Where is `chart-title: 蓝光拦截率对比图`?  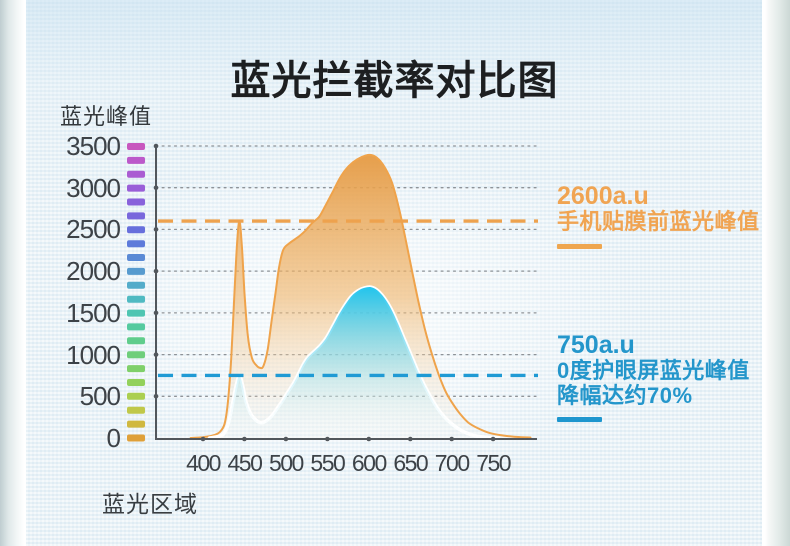
chart-title: 蓝光拦截率对比图 is located at coordinates (394, 81).